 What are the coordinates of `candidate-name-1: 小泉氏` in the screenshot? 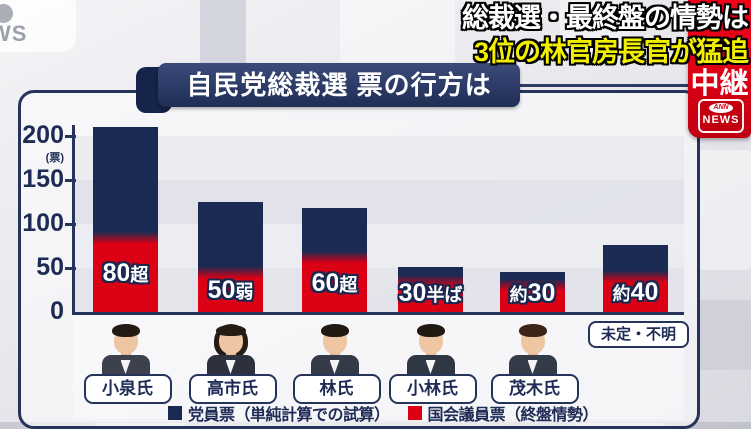 It's located at (127, 389).